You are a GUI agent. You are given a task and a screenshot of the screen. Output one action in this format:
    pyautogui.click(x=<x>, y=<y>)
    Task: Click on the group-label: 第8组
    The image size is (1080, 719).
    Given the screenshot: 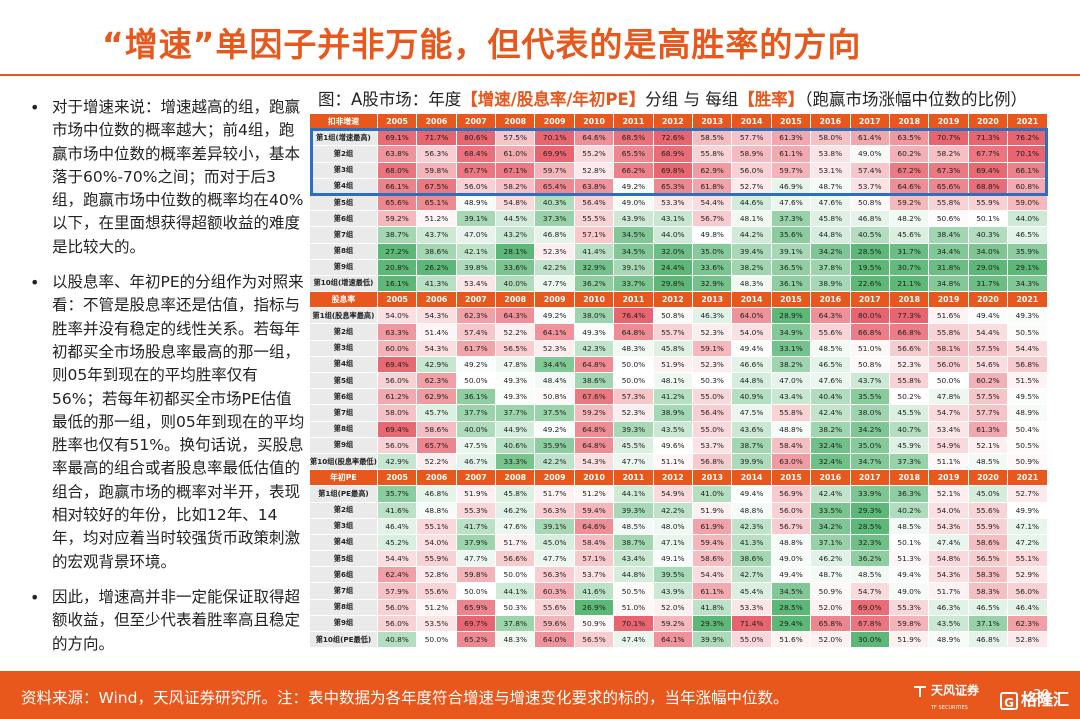 What is the action you would take?
    pyautogui.click(x=343, y=251)
    